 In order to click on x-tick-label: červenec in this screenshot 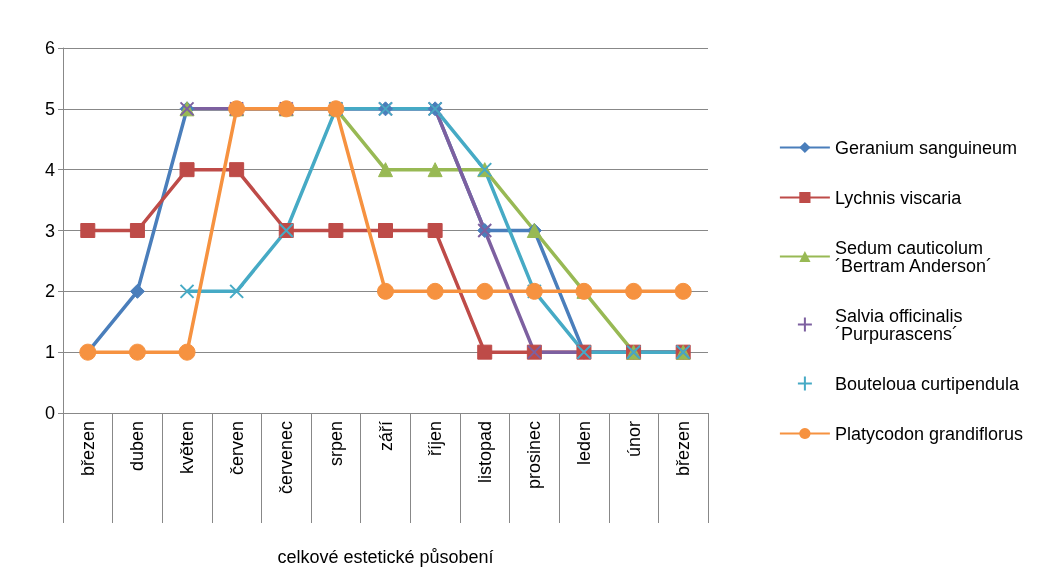, I will do `click(286, 458)`.